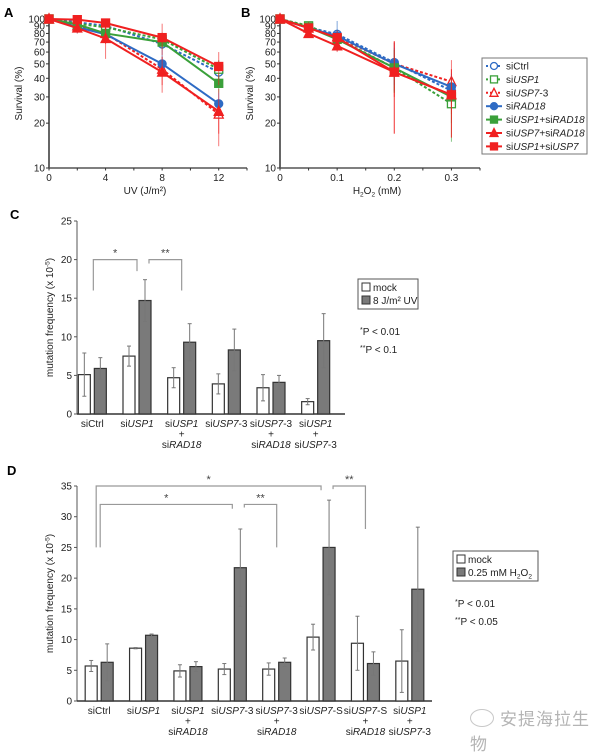 The width and height of the screenshot is (600, 755). Describe the element at coordinates (271, 26) in the screenshot. I see `y-tick-label: 90` at that location.